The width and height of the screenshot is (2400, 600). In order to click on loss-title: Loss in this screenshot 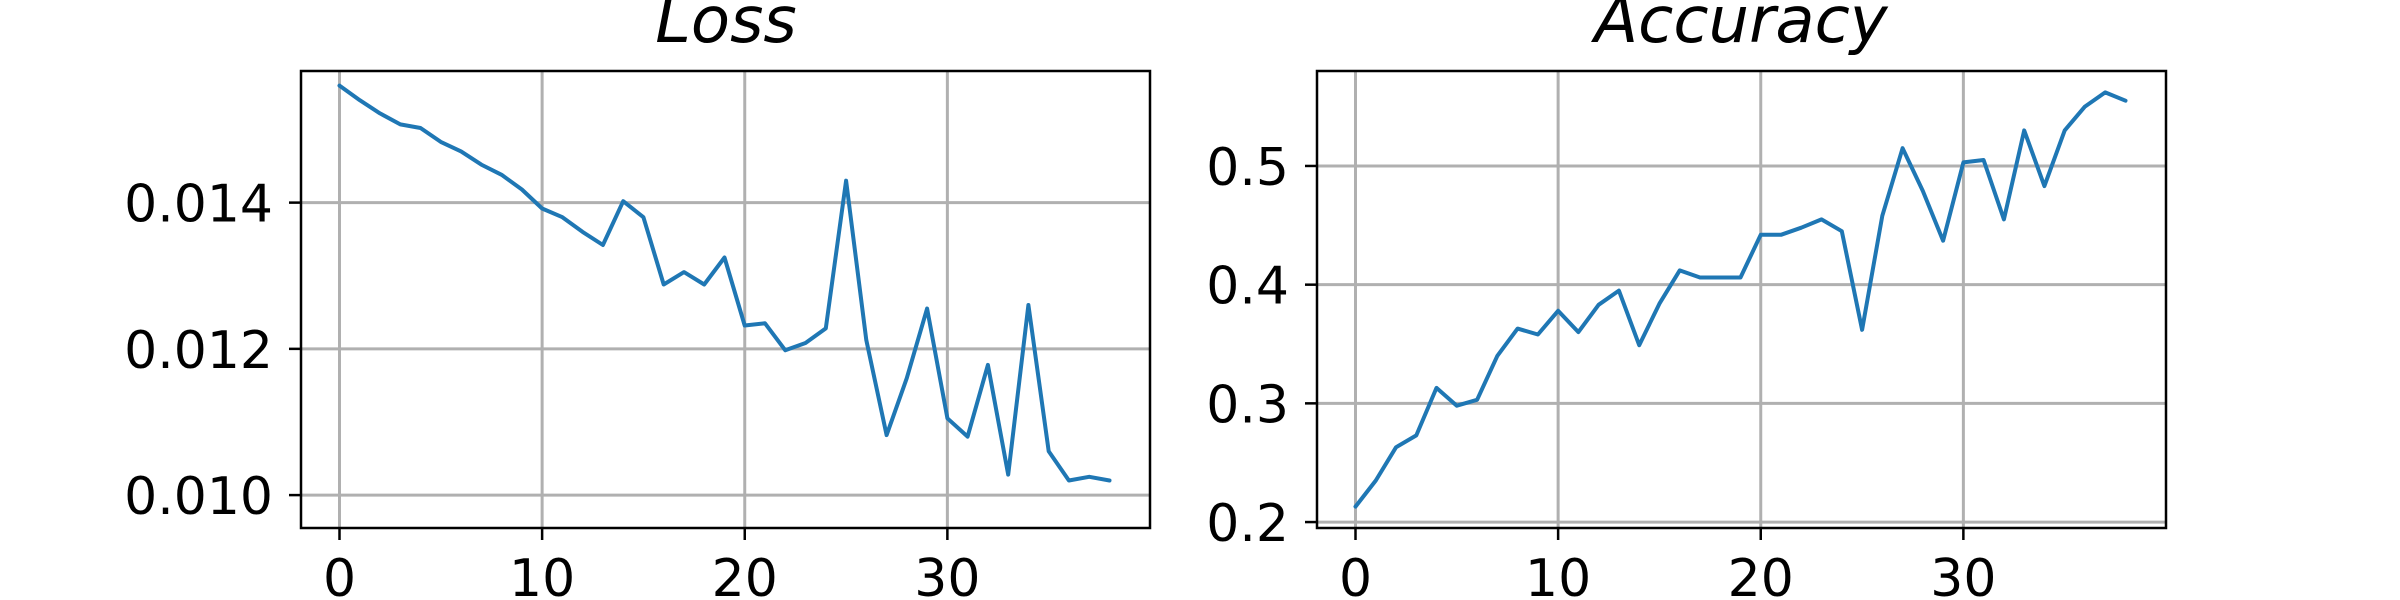, I will do `click(726, 29)`.